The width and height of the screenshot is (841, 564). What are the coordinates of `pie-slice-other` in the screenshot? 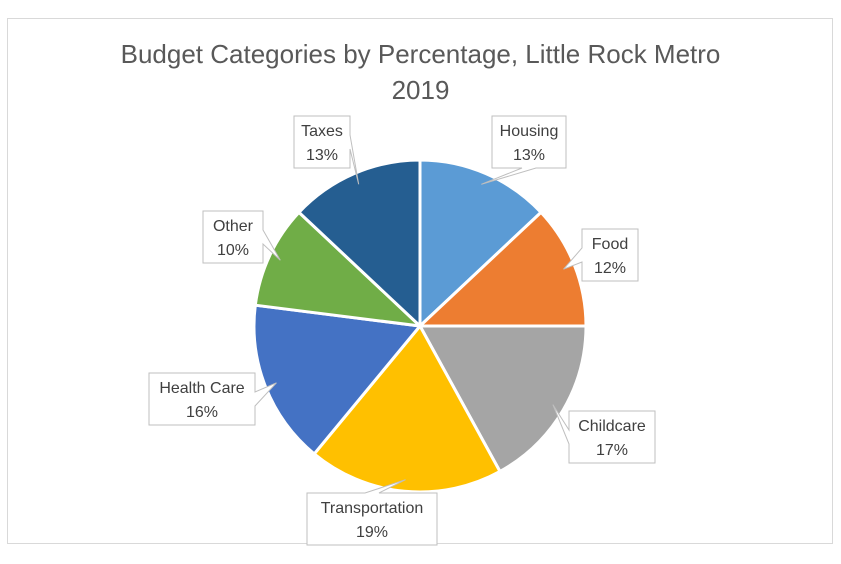 It's located at (337, 269).